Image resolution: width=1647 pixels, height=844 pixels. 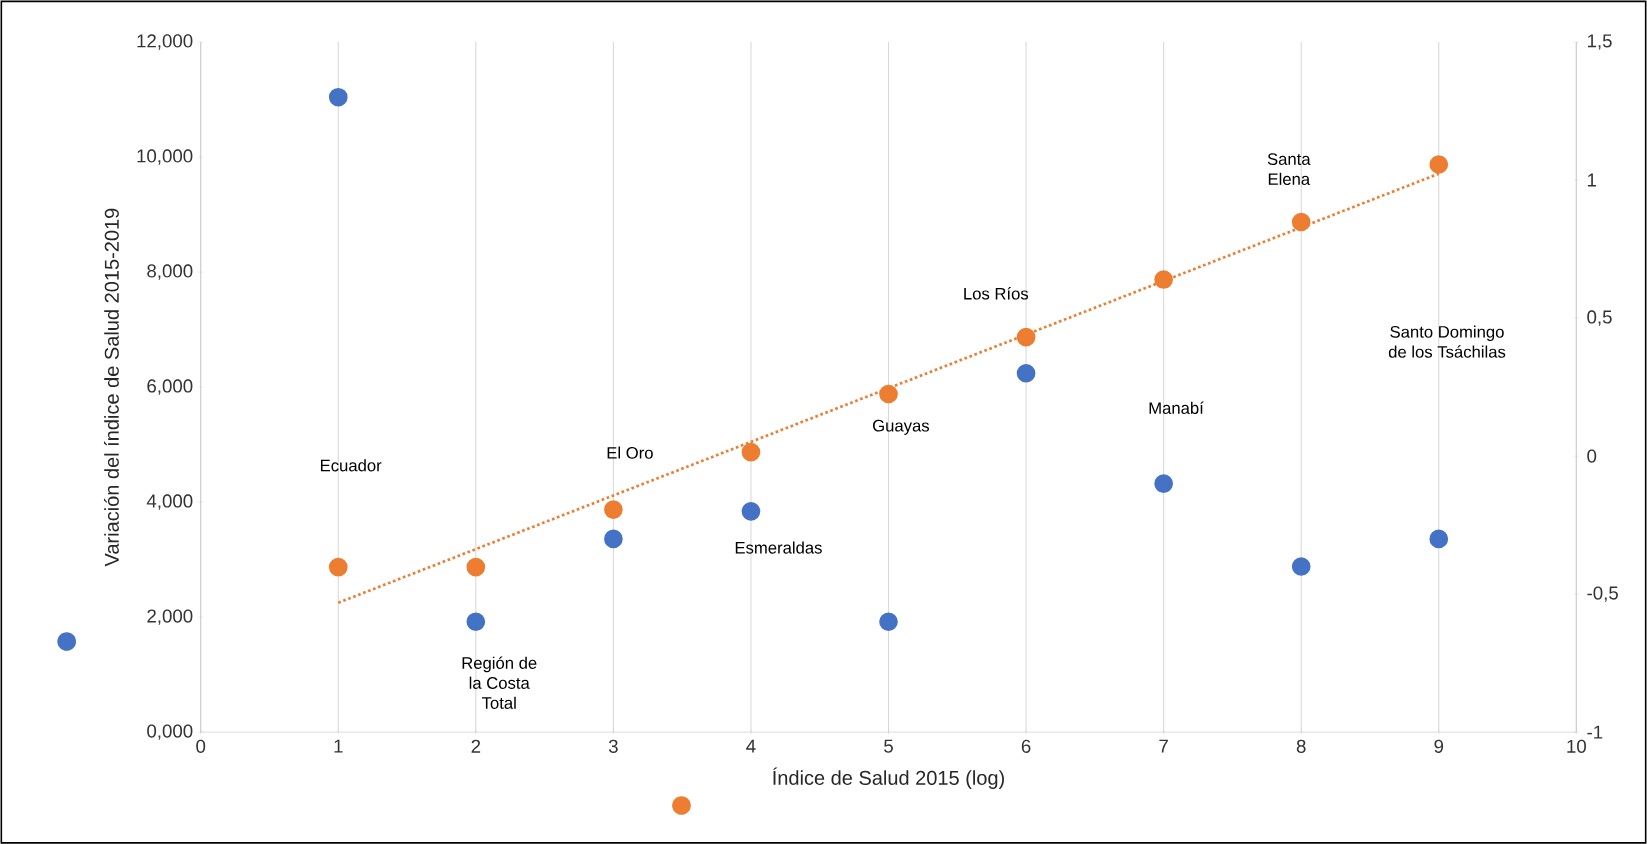 I want to click on y2-tick-label: 0,5, so click(x=1599, y=318).